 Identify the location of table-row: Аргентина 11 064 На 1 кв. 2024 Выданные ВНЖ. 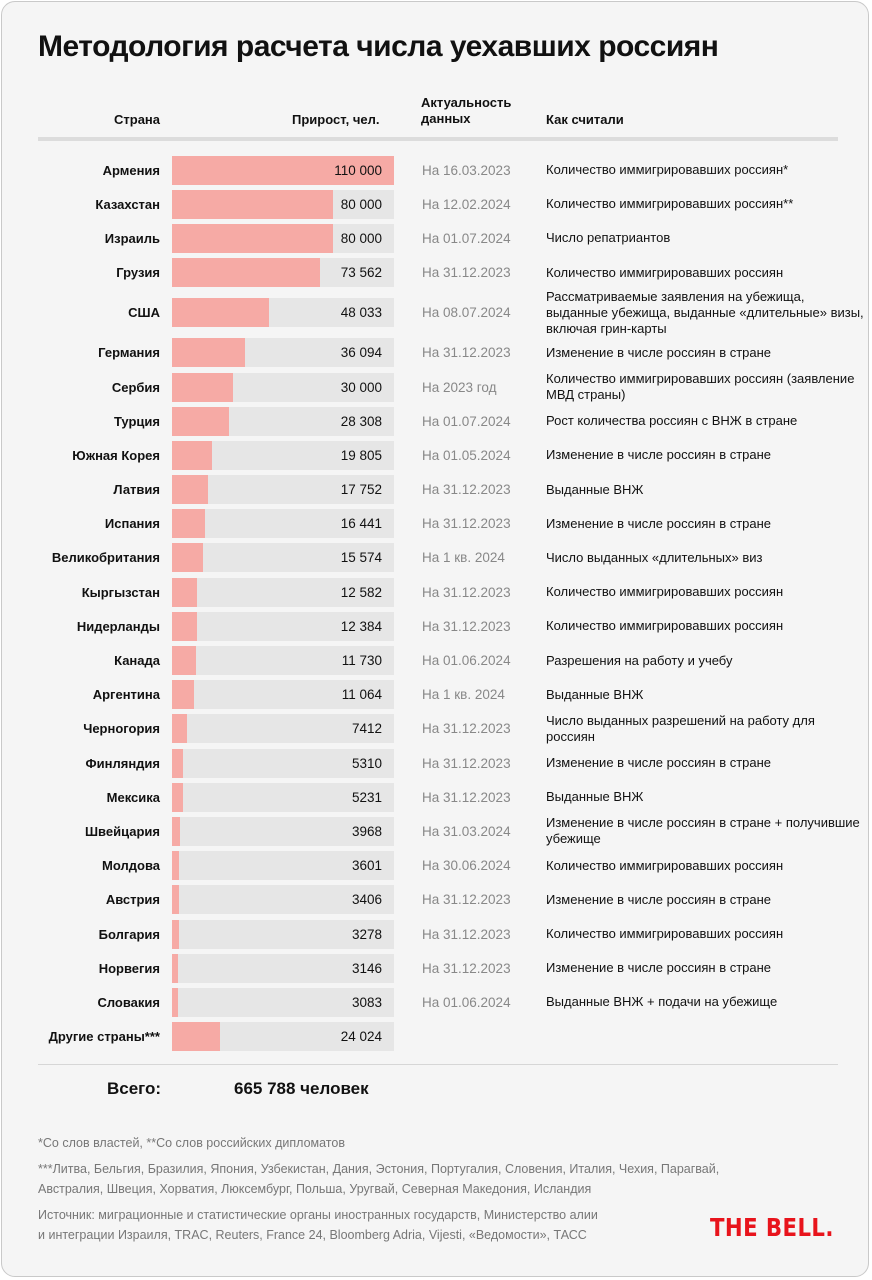
(437, 695).